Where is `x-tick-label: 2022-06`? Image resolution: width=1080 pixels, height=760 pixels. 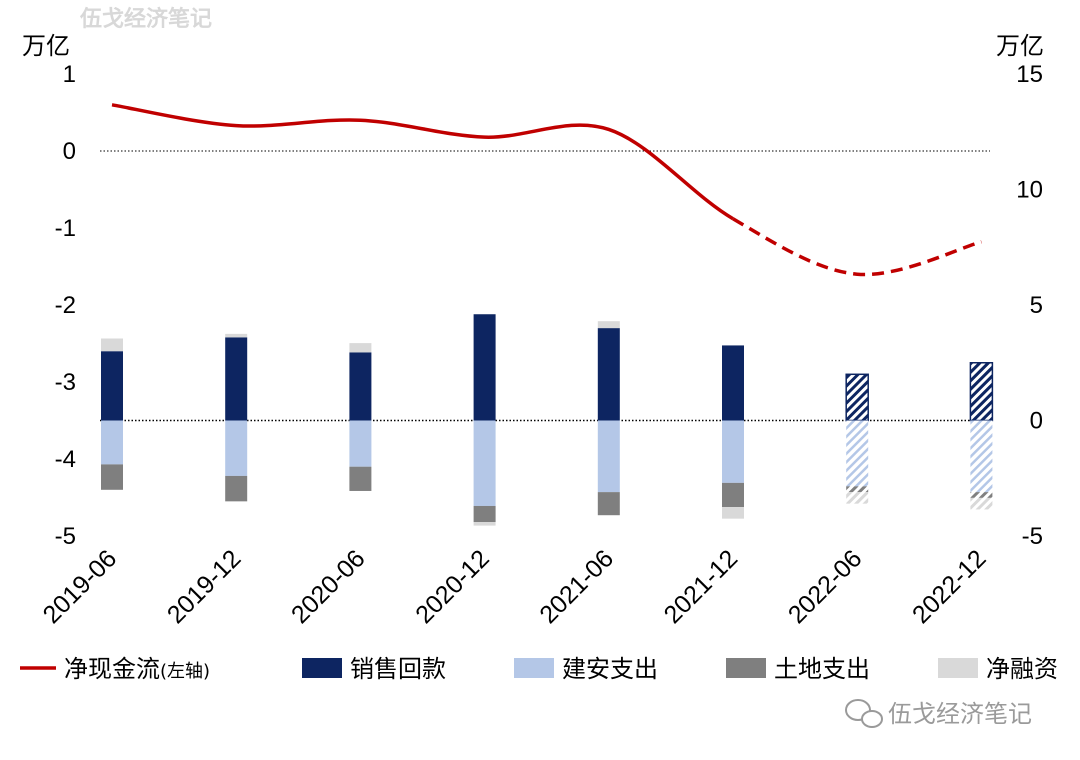
x-tick-label: 2022-06 is located at coordinates (825, 586).